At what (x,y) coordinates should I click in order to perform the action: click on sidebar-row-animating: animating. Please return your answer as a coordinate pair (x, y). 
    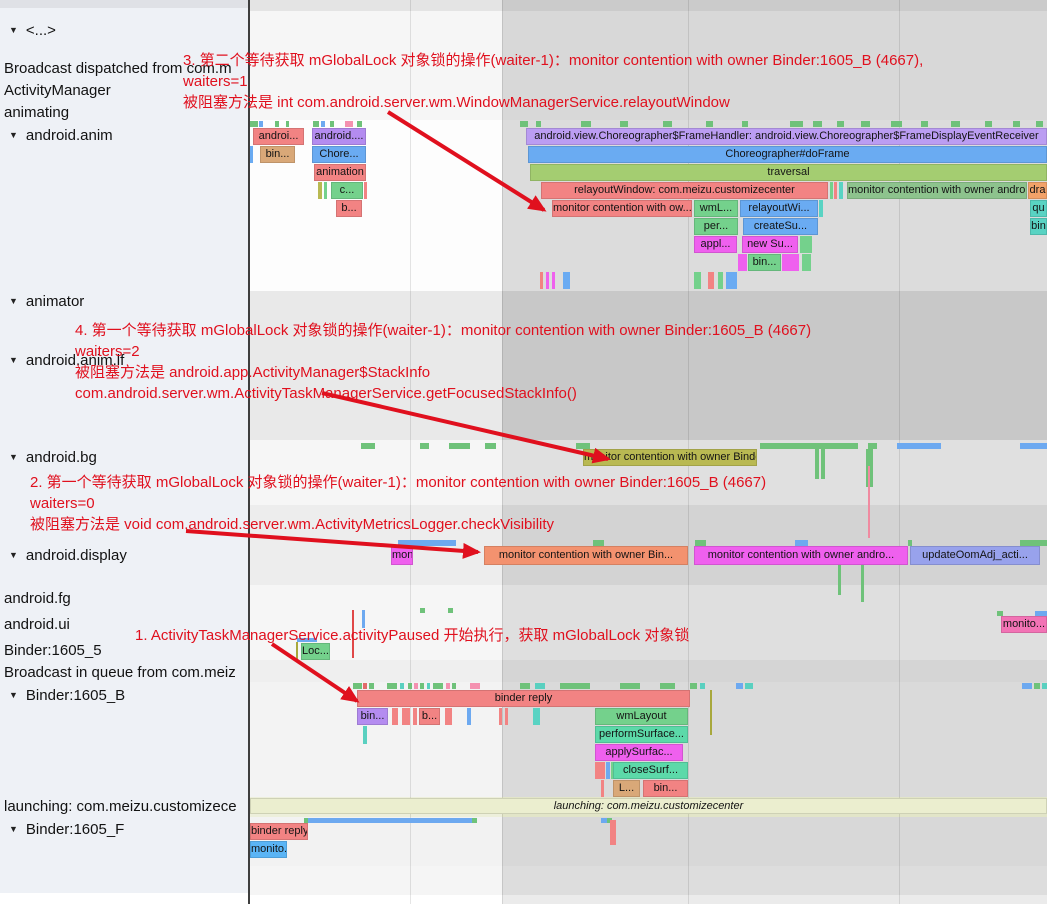
    Looking at the image, I should click on (124, 113).